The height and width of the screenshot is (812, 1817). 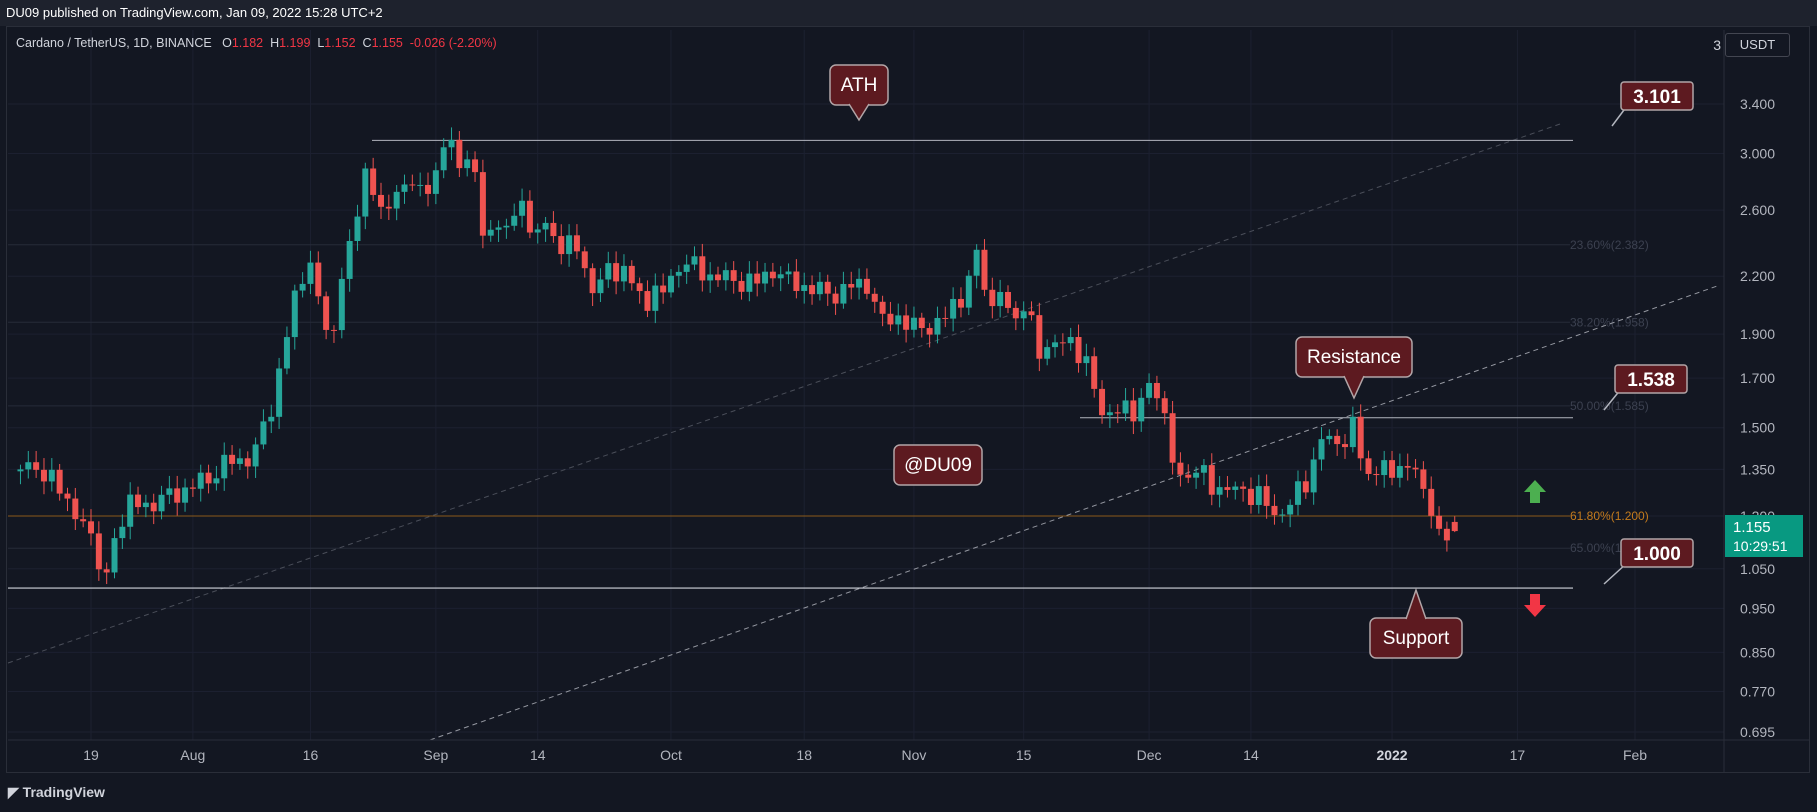 What do you see at coordinates (1535, 605) in the screenshot?
I see `down-arrow-icon` at bounding box center [1535, 605].